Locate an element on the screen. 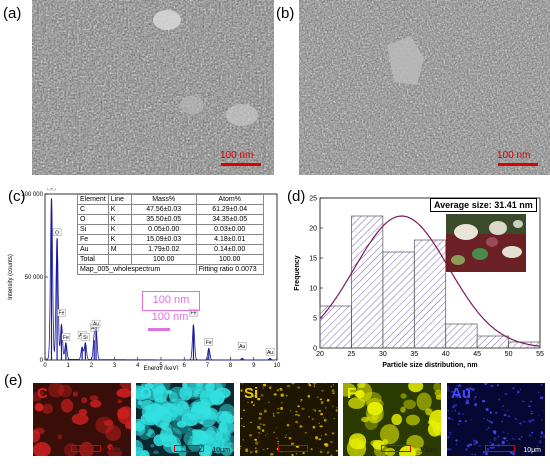 This screenshot has width=550, height=468. y-tick-label: 0 is located at coordinates (315, 349).